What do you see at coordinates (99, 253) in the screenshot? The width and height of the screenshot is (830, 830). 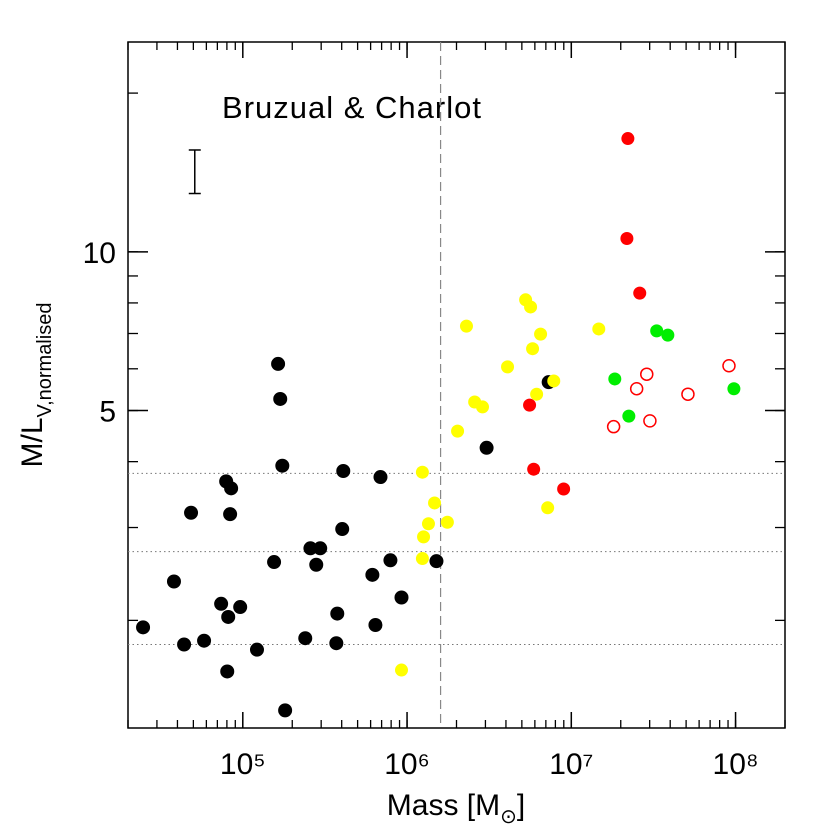 I see `y-tick-label: 10` at bounding box center [99, 253].